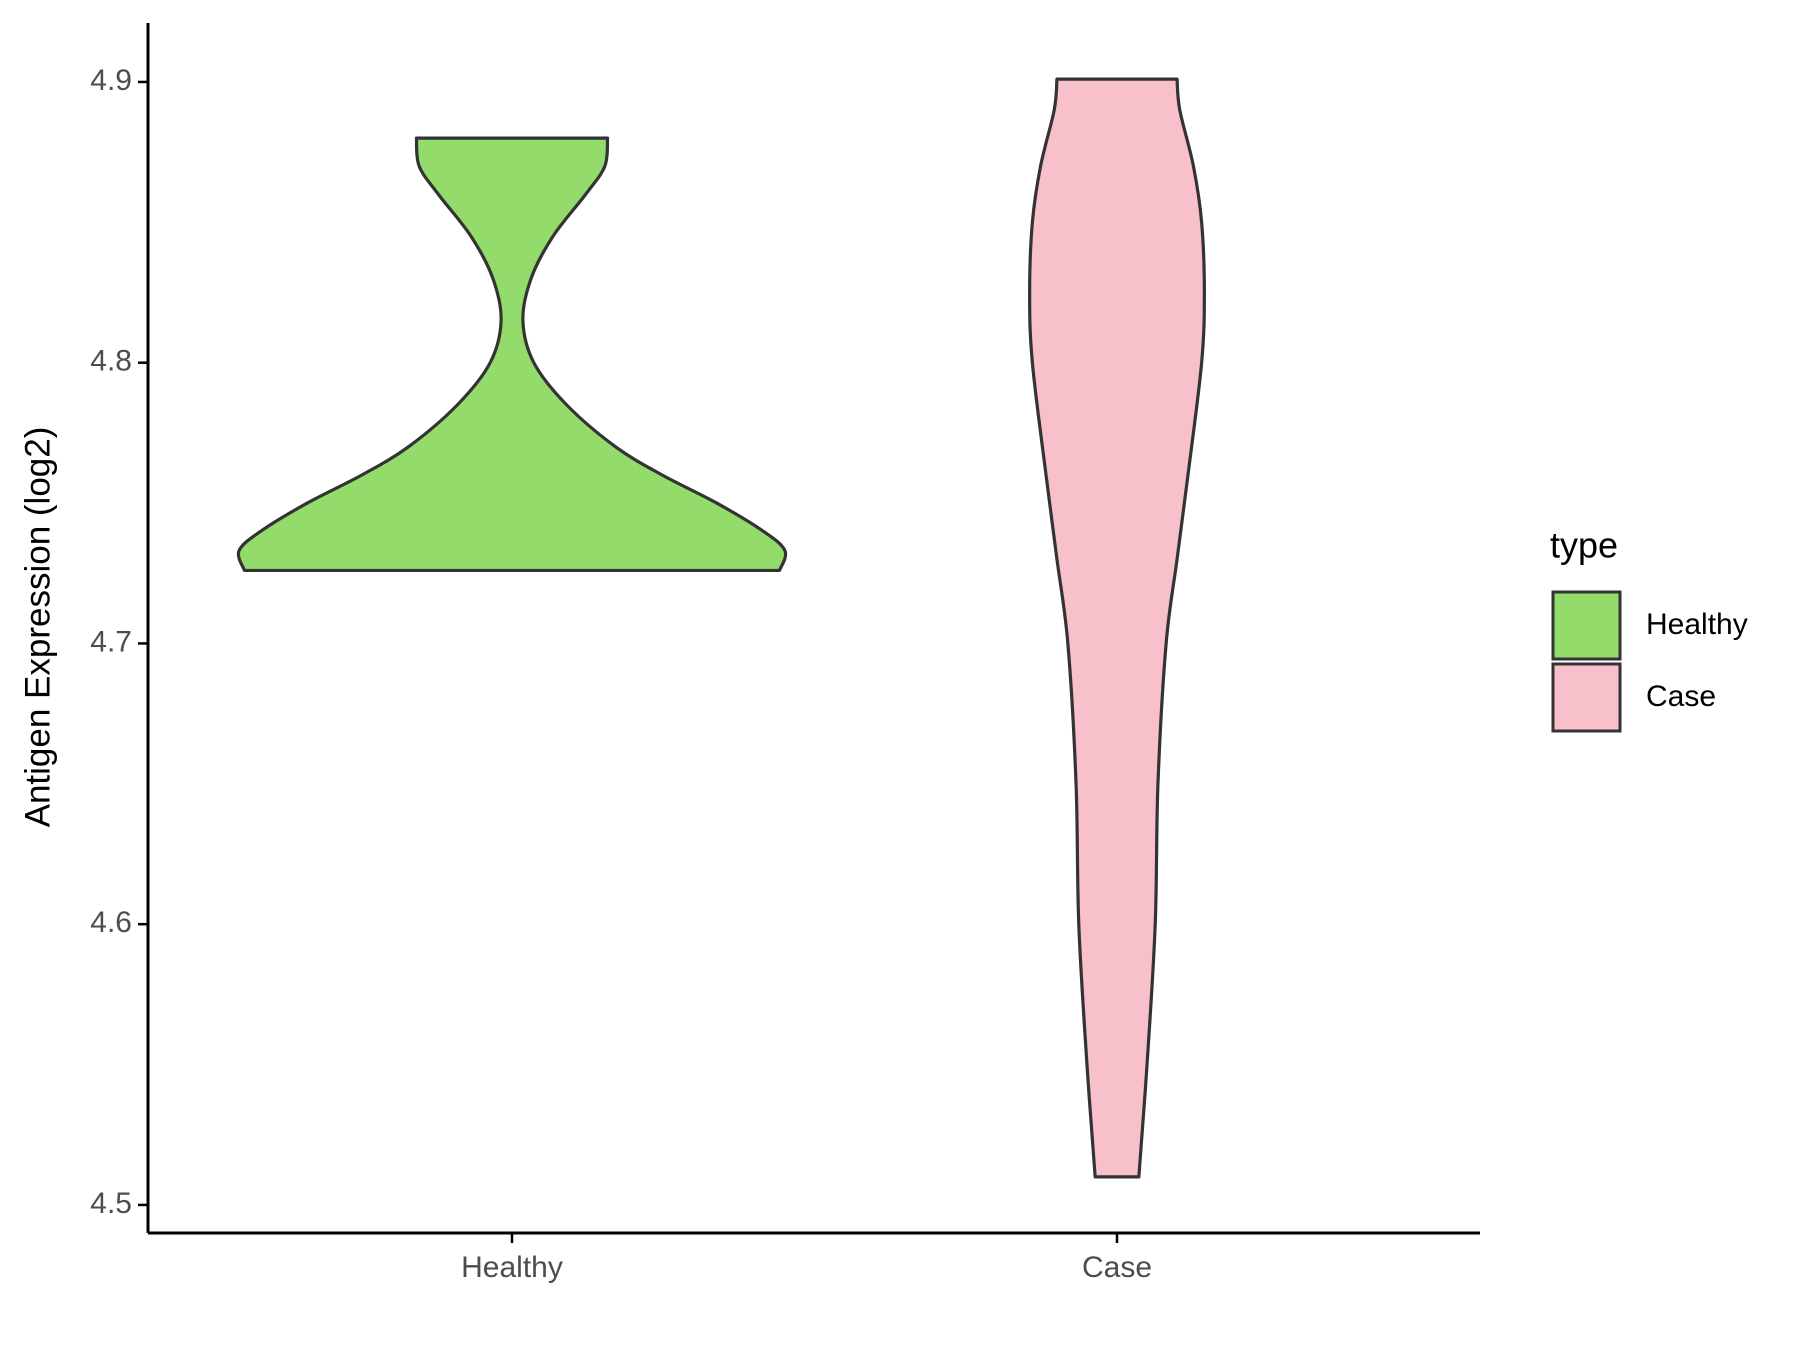  Describe the element at coordinates (512, 1267) in the screenshot. I see `x-tick-label: Healthy` at that location.